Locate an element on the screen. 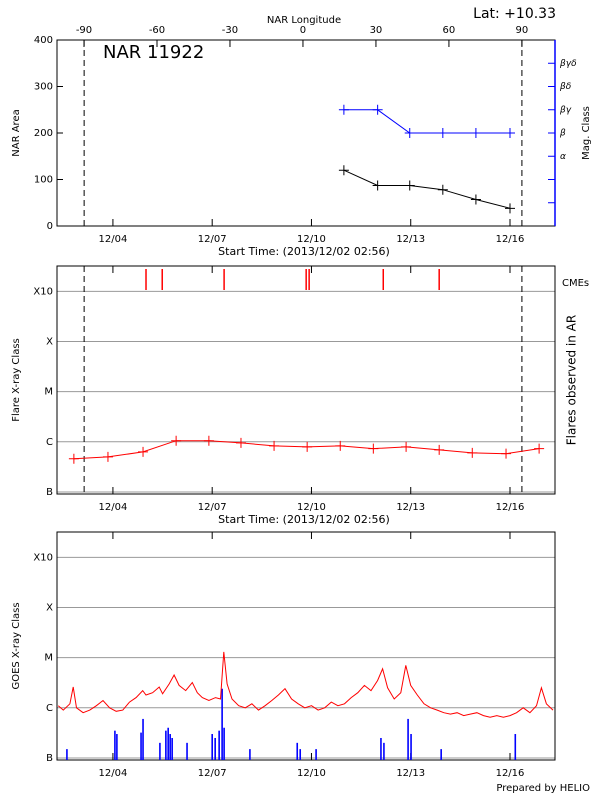 The width and height of the screenshot is (600, 800). y2-tick-label: βδ is located at coordinates (565, 87).